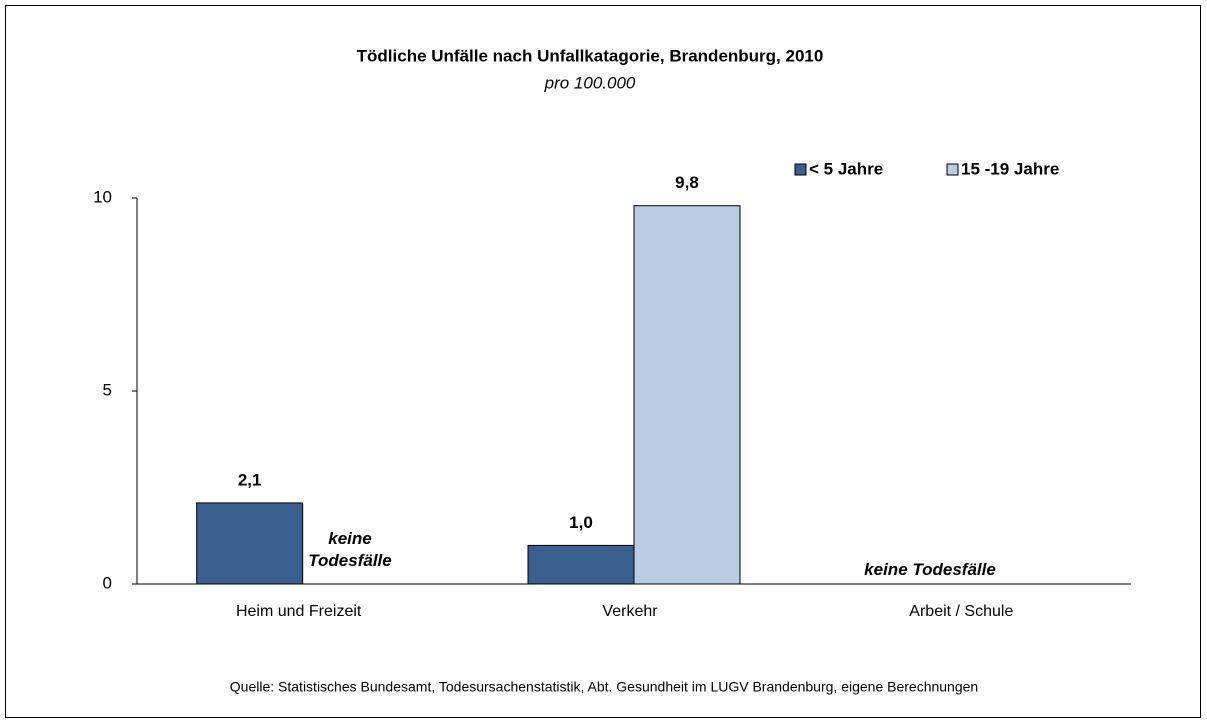 This screenshot has height=724, width=1207. Describe the element at coordinates (961, 611) in the screenshot. I see `x-tick-label: Arbeit / Schule` at that location.